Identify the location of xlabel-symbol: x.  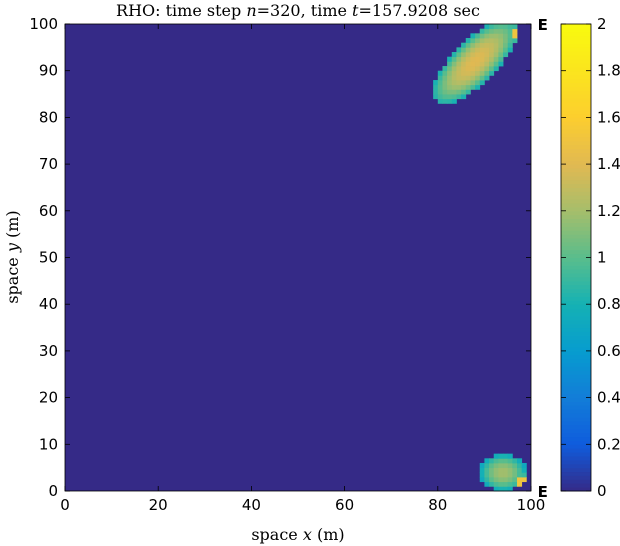
(307, 534).